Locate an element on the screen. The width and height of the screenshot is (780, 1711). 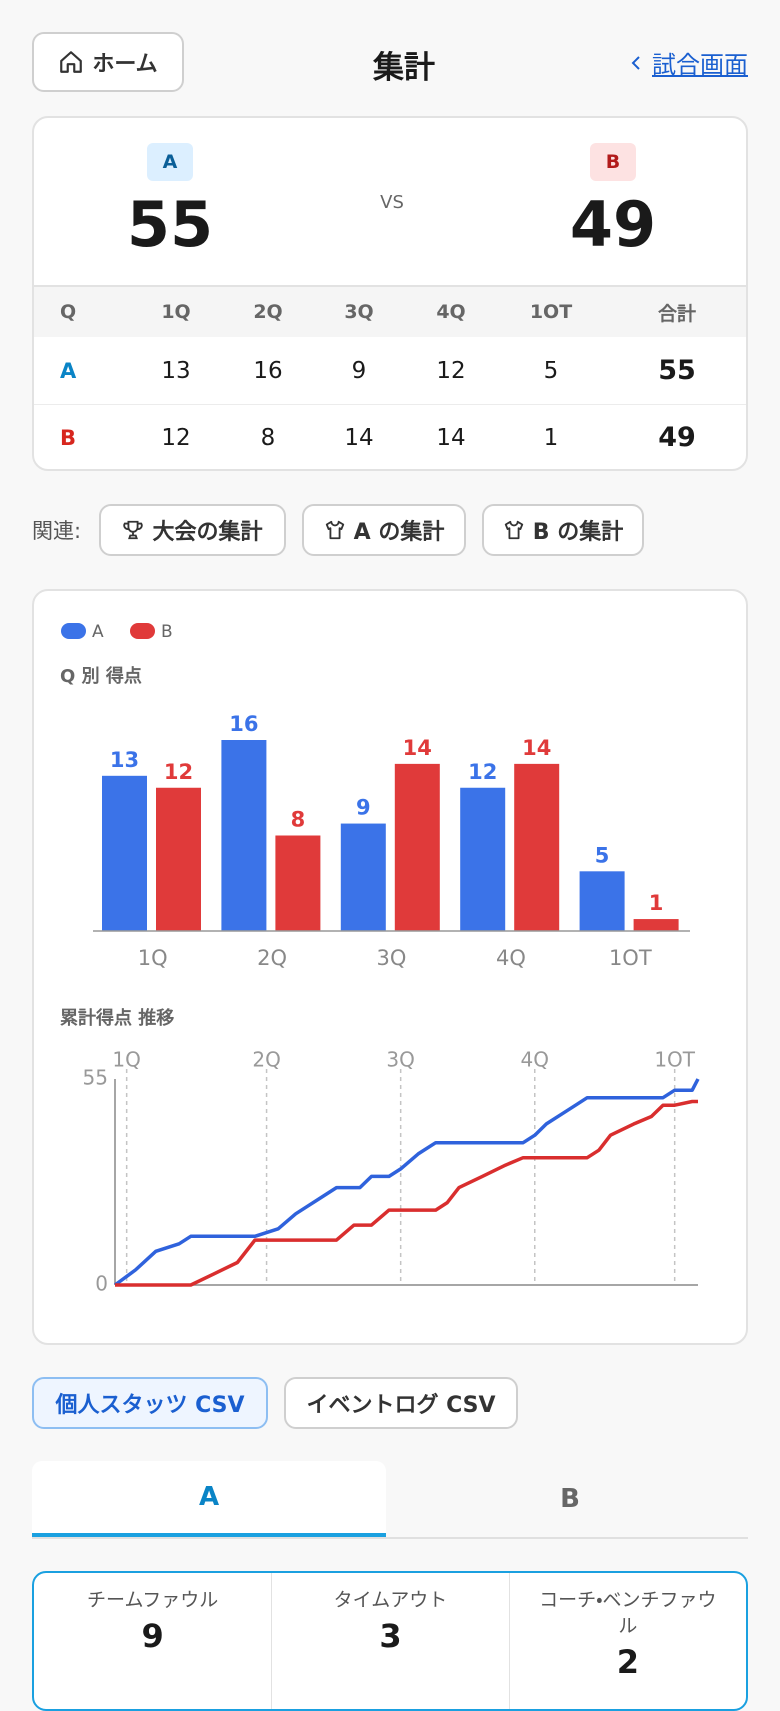
table-header-cell: Q is located at coordinates (68, 312).